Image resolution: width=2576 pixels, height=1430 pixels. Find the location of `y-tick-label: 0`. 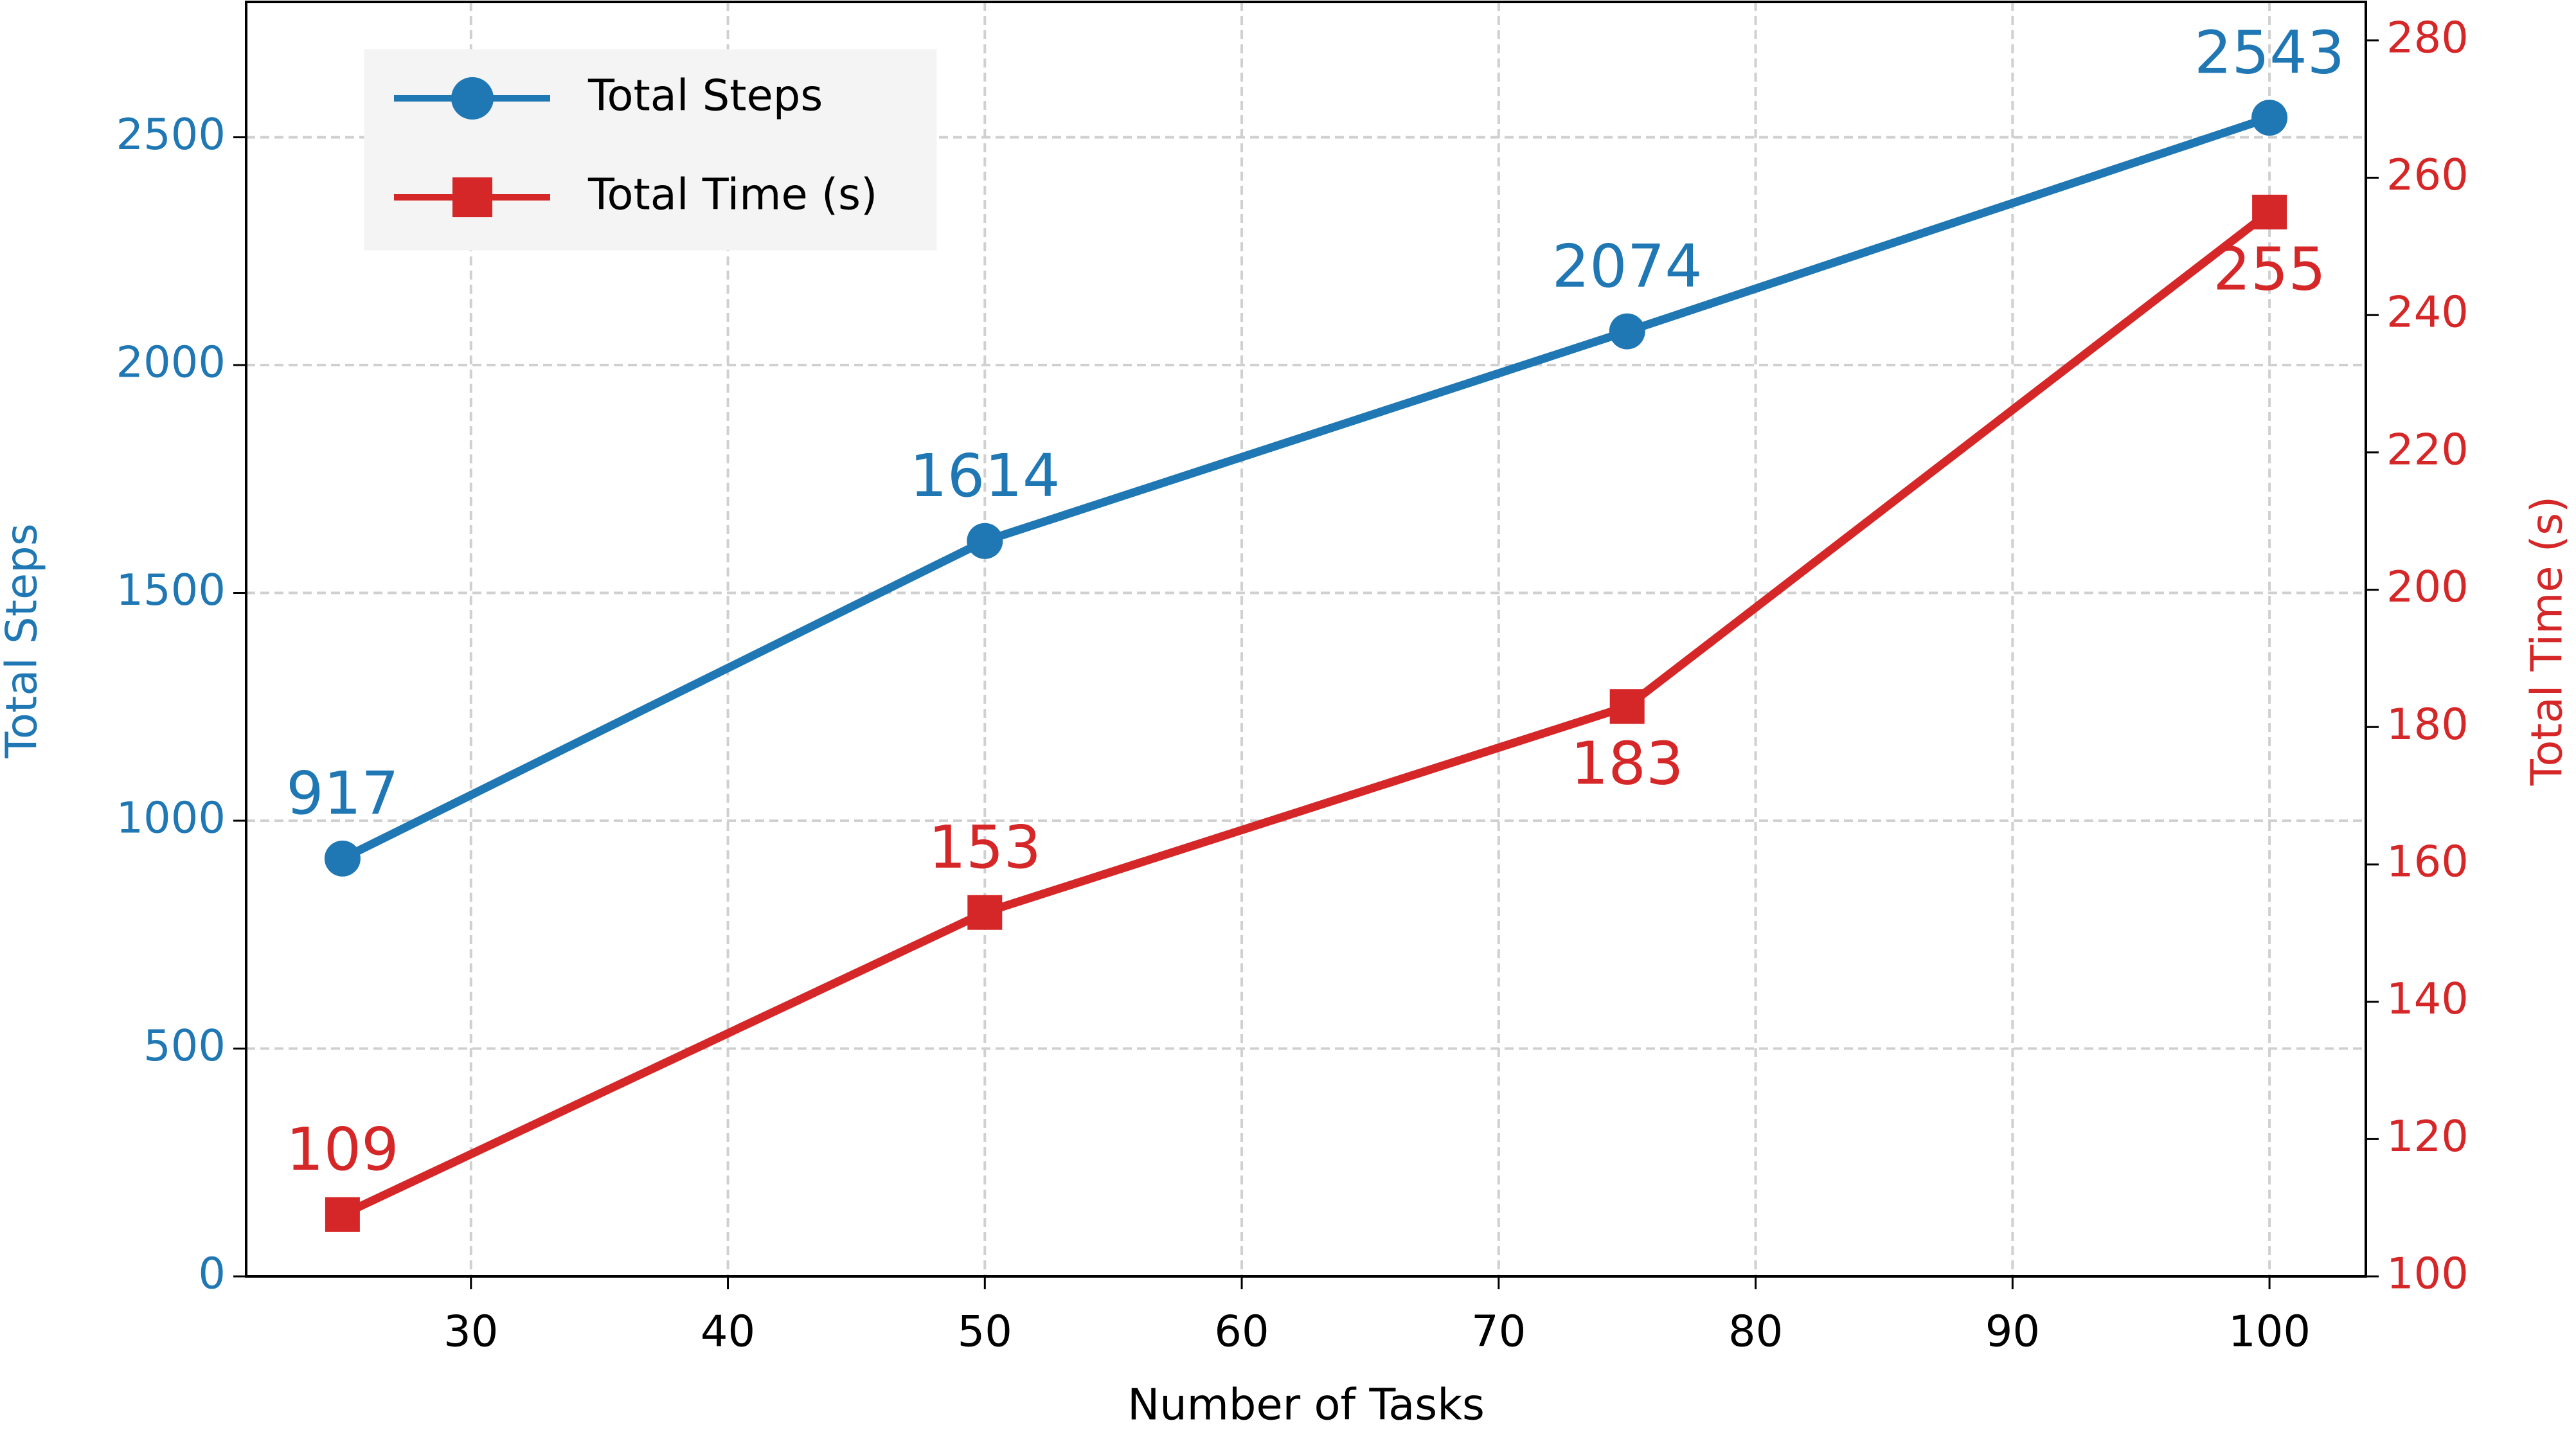

y-tick-label: 0 is located at coordinates (212, 1274).